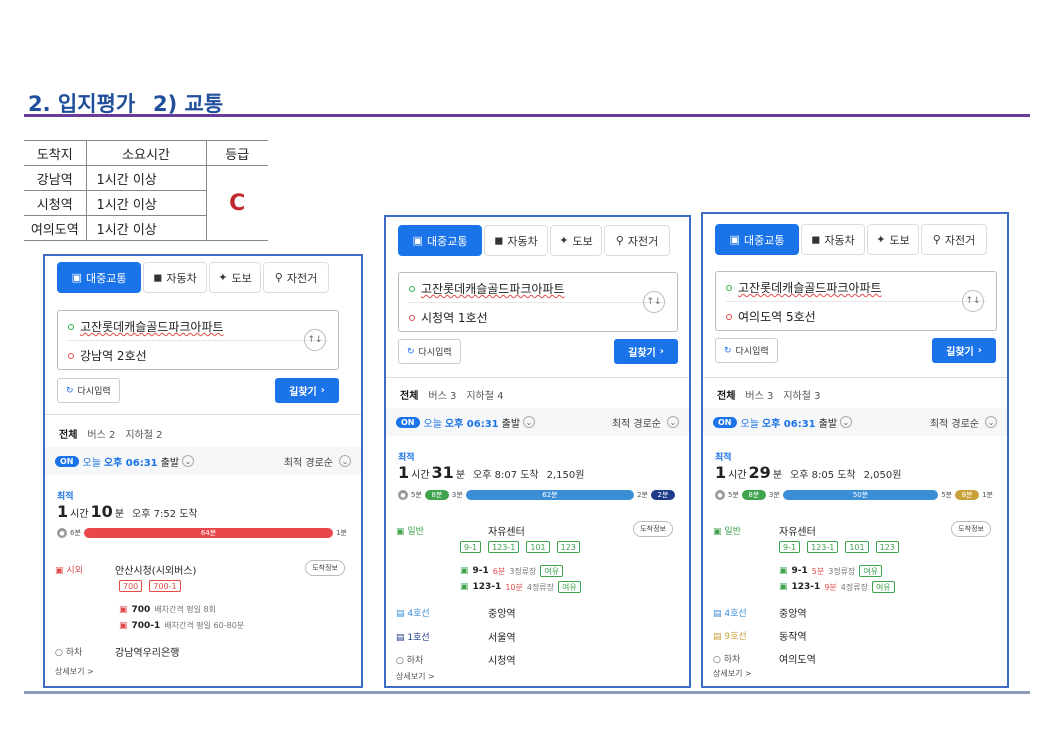 Image resolution: width=1055 pixels, height=740 pixels. What do you see at coordinates (491, 472) in the screenshot?
I see `duration: 1 시간 31 분 오후 8:07 도착 2,150원` at bounding box center [491, 472].